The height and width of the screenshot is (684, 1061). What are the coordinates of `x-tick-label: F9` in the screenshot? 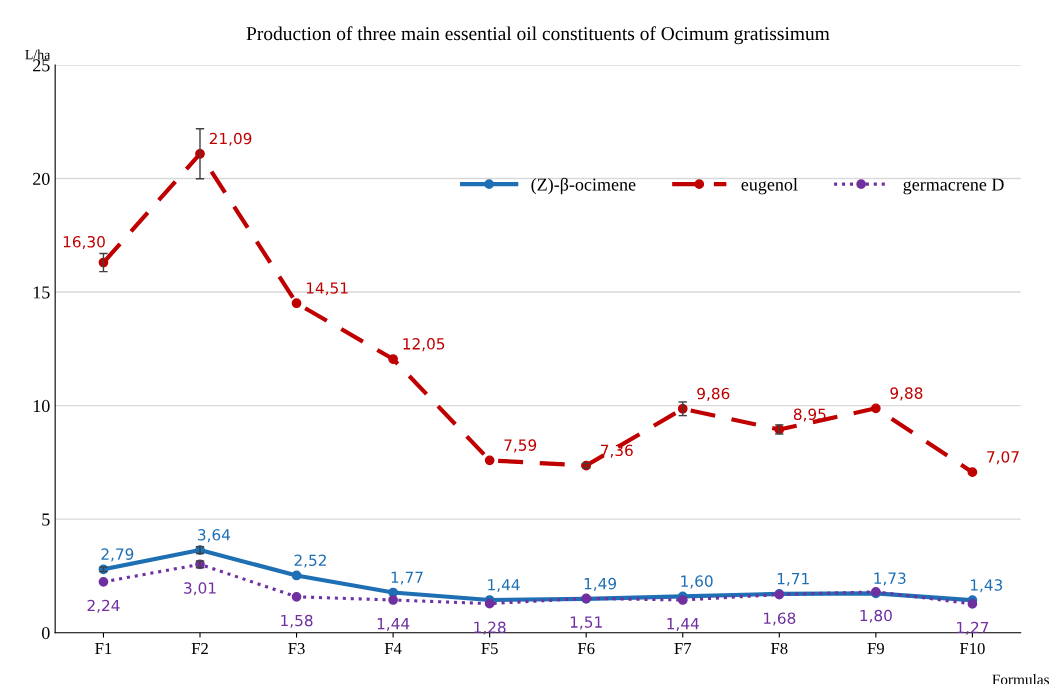 It's located at (875, 648).